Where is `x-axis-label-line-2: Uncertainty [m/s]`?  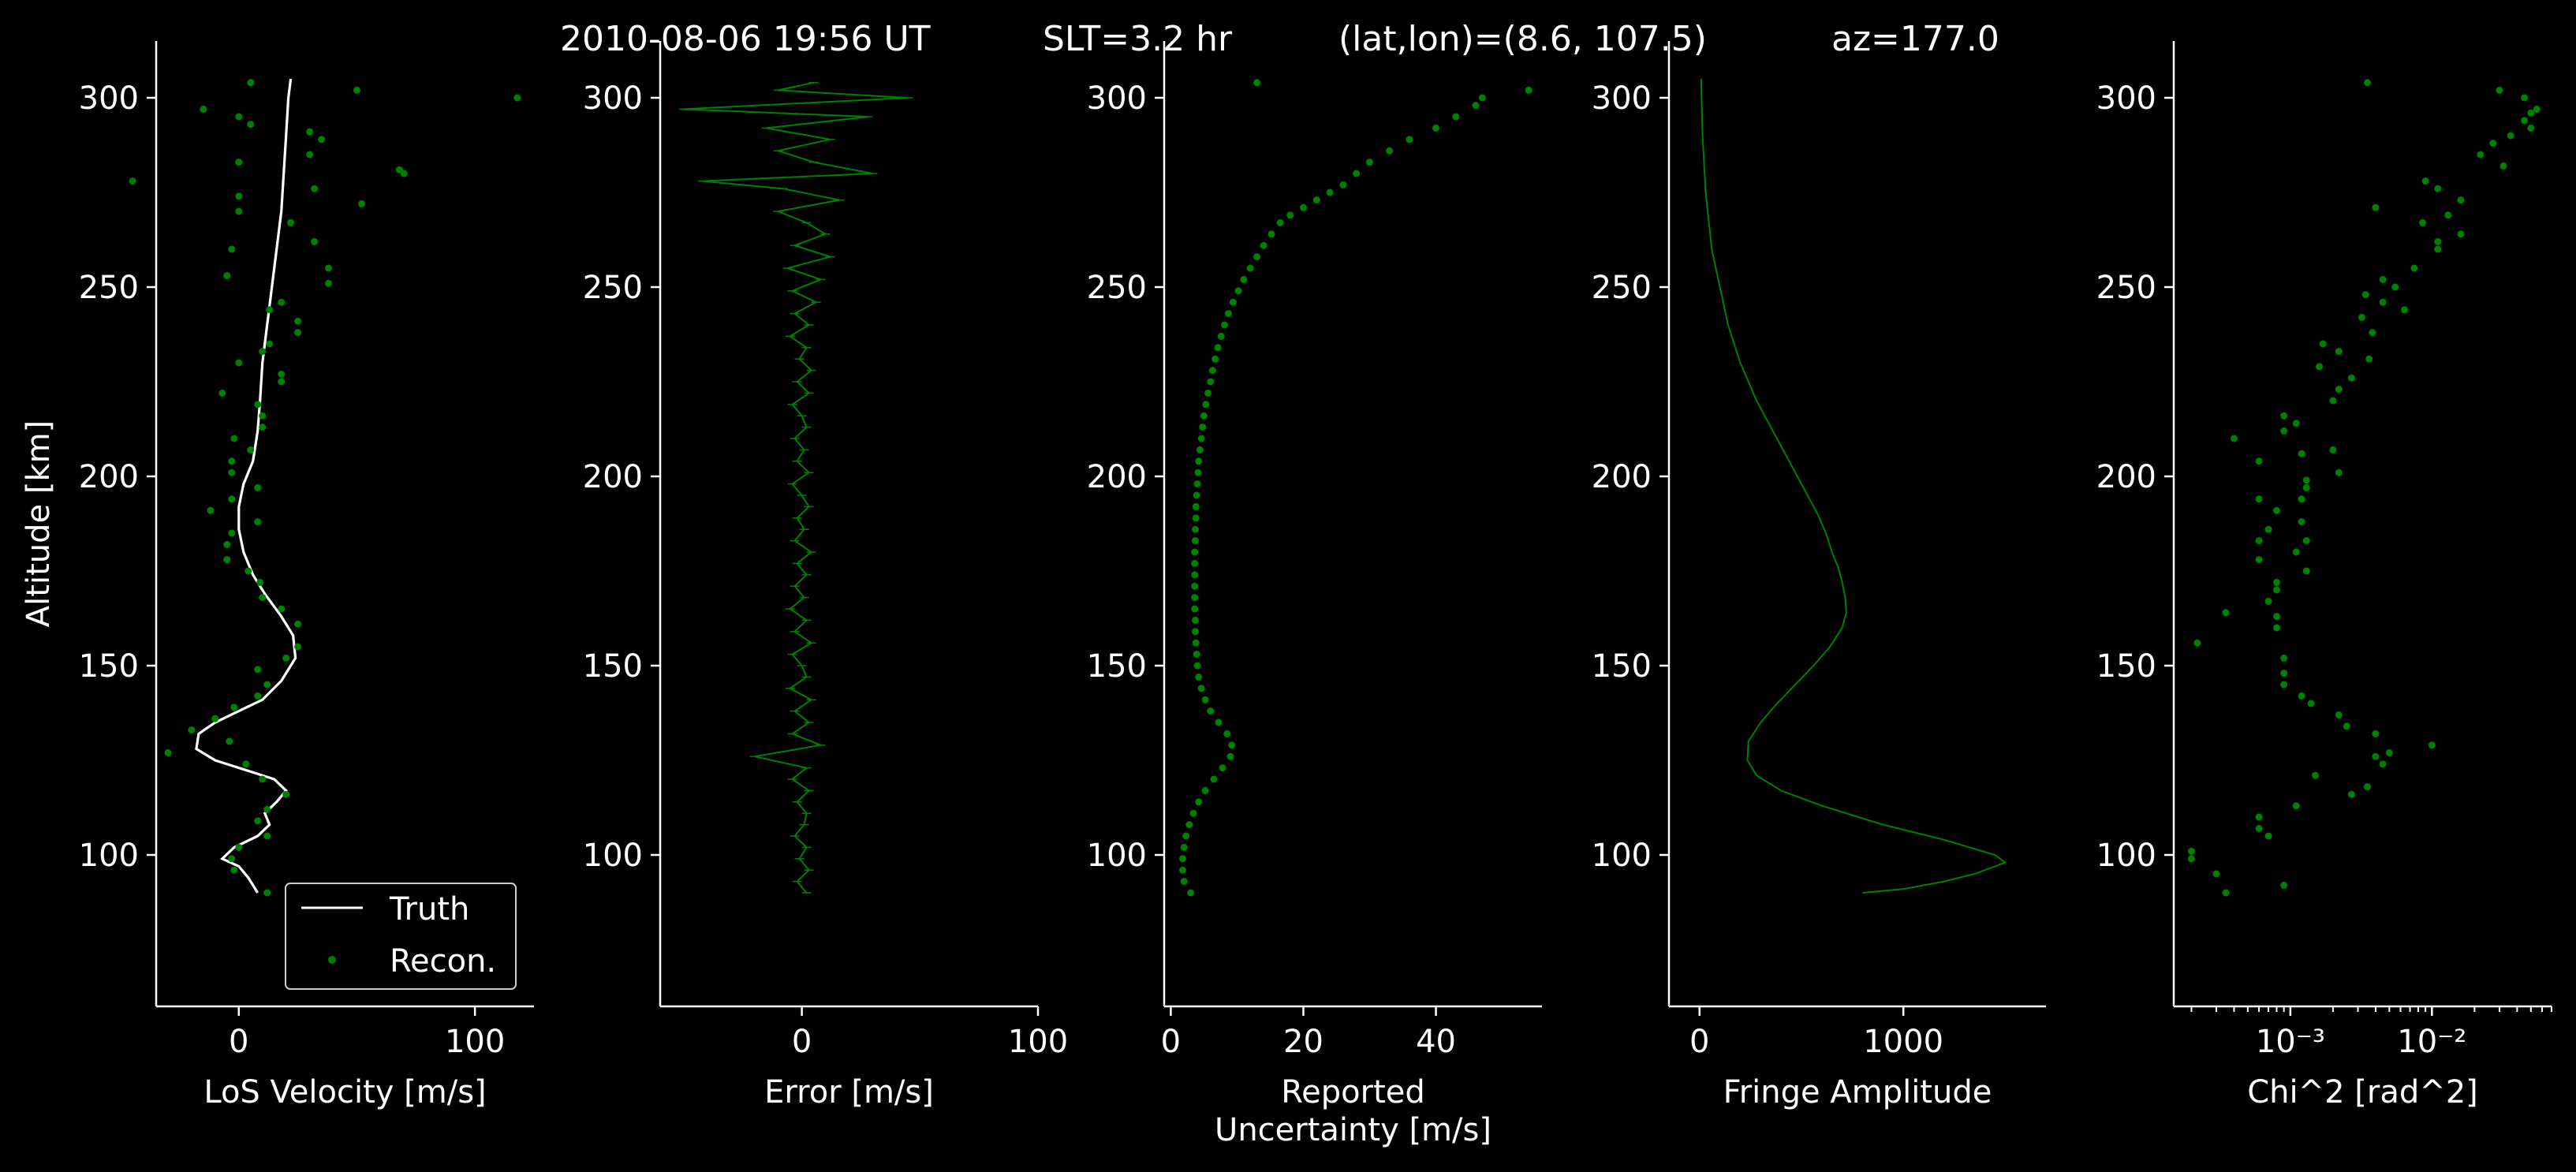
x-axis-label-line-2: Uncertainty [m/s] is located at coordinates (1353, 1130).